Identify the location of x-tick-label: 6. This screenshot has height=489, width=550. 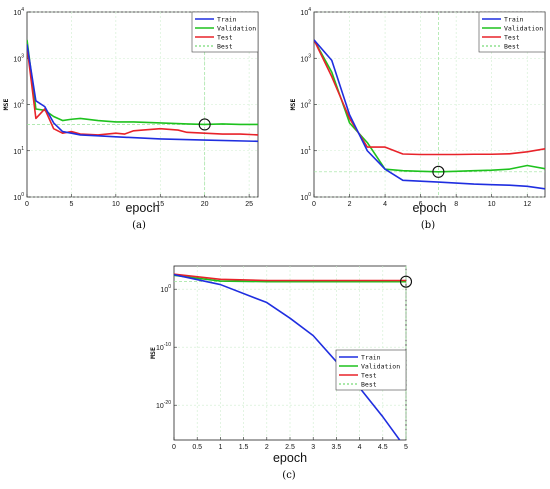
(421, 204).